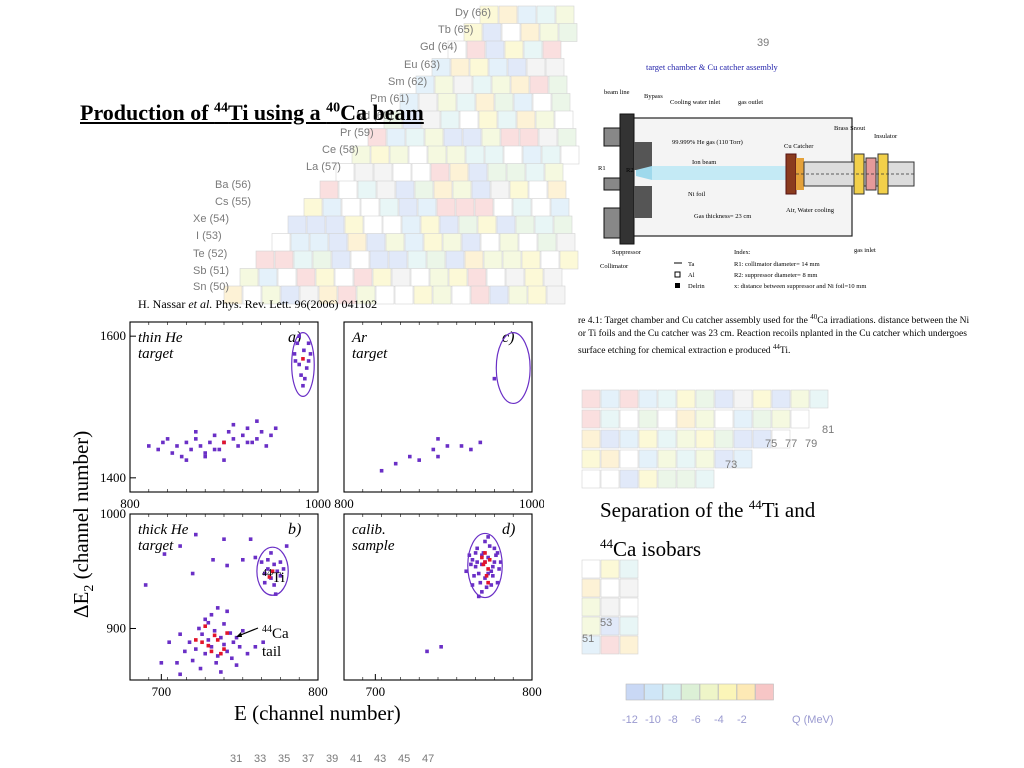  What do you see at coordinates (691, 264) in the screenshot?
I see `index-mat: Ta` at bounding box center [691, 264].